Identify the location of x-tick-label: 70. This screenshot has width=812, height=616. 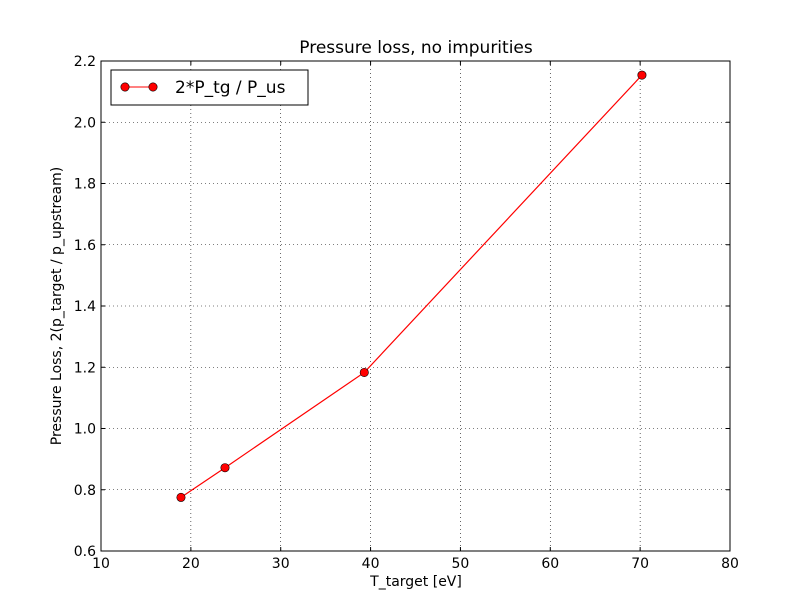
(640, 564).